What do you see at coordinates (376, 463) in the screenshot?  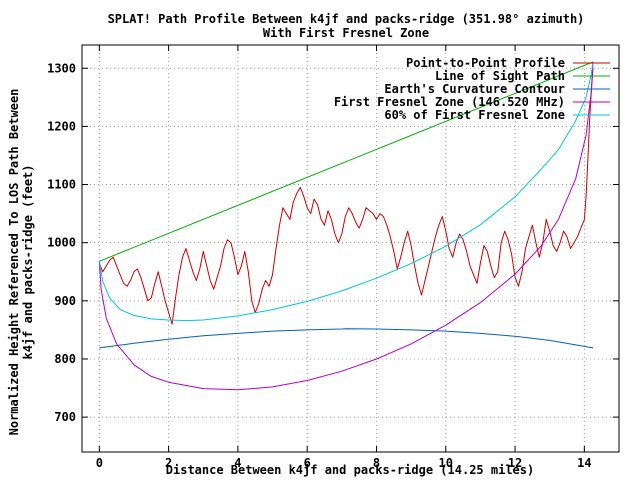 I see `x-tick-label: 8` at bounding box center [376, 463].